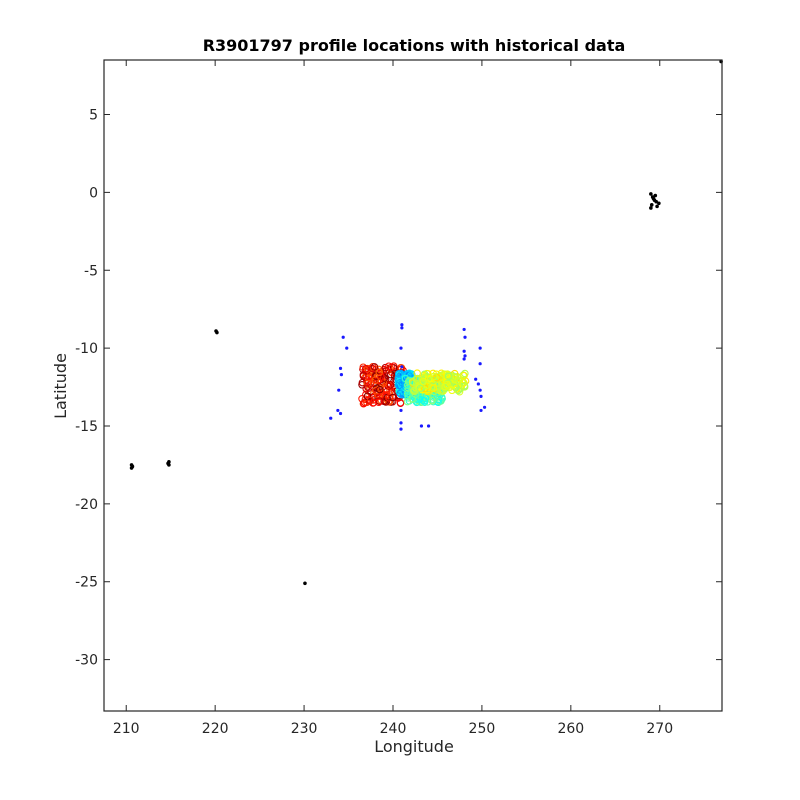 The image size is (800, 800). What do you see at coordinates (86, 505) in the screenshot?
I see `y-tick-label: -20` at bounding box center [86, 505].